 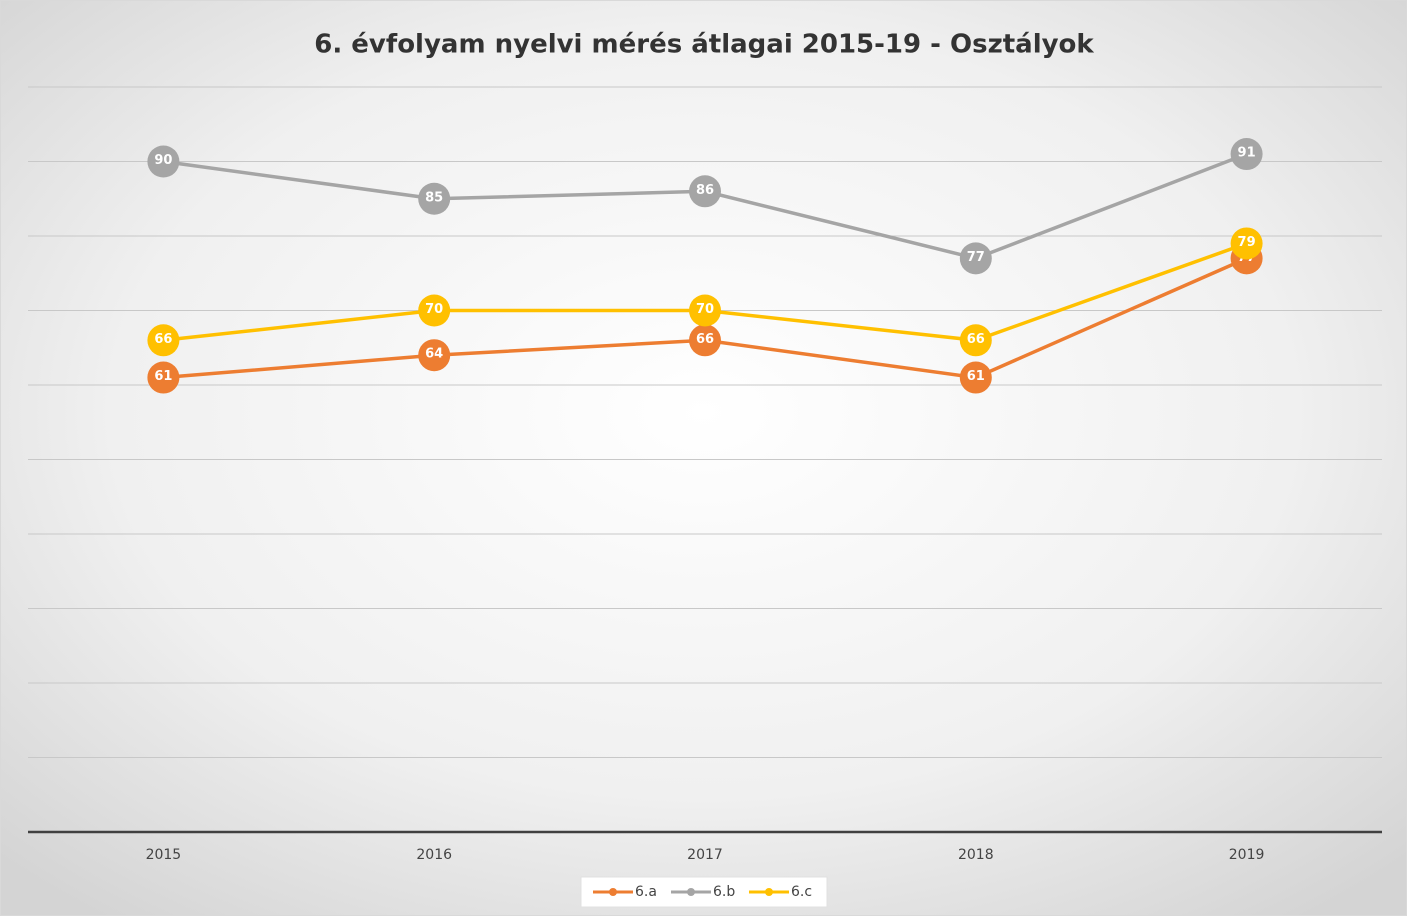 I want to click on series-markers: 61 64 66 61 77, so click(x=705, y=318).